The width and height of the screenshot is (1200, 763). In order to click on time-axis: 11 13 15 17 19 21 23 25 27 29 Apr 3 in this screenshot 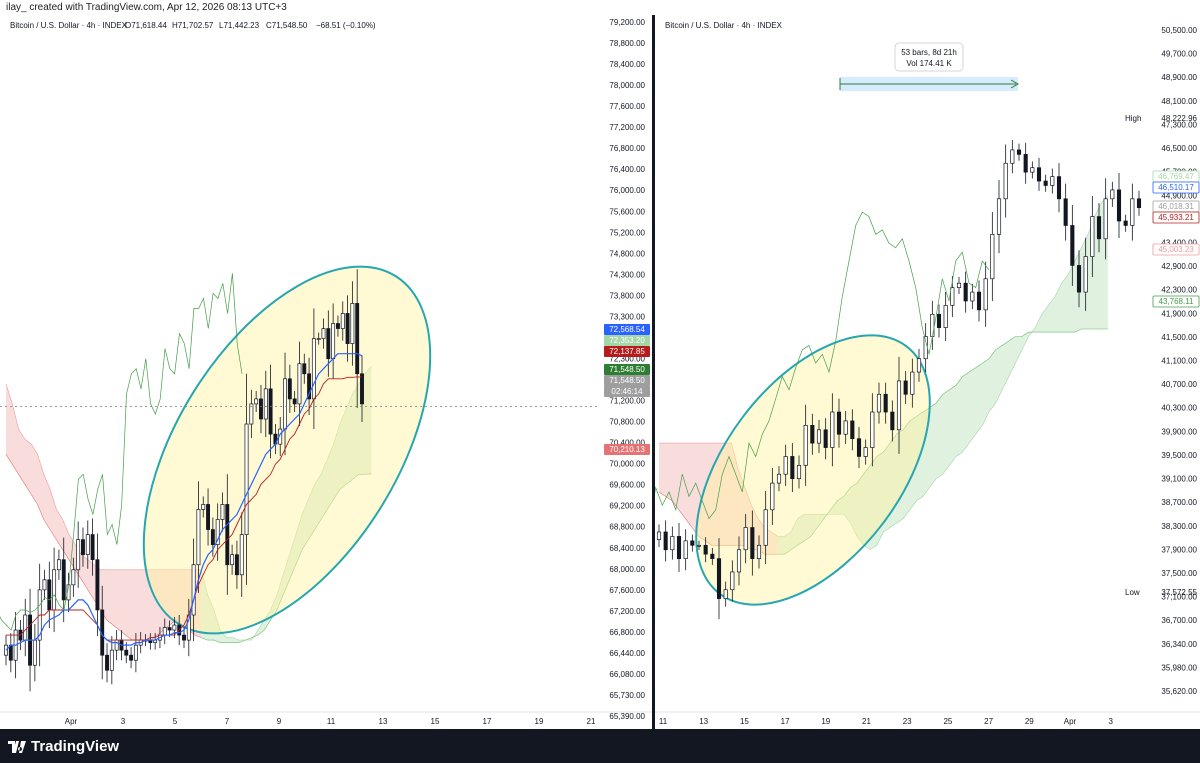, I will do `click(927, 718)`.